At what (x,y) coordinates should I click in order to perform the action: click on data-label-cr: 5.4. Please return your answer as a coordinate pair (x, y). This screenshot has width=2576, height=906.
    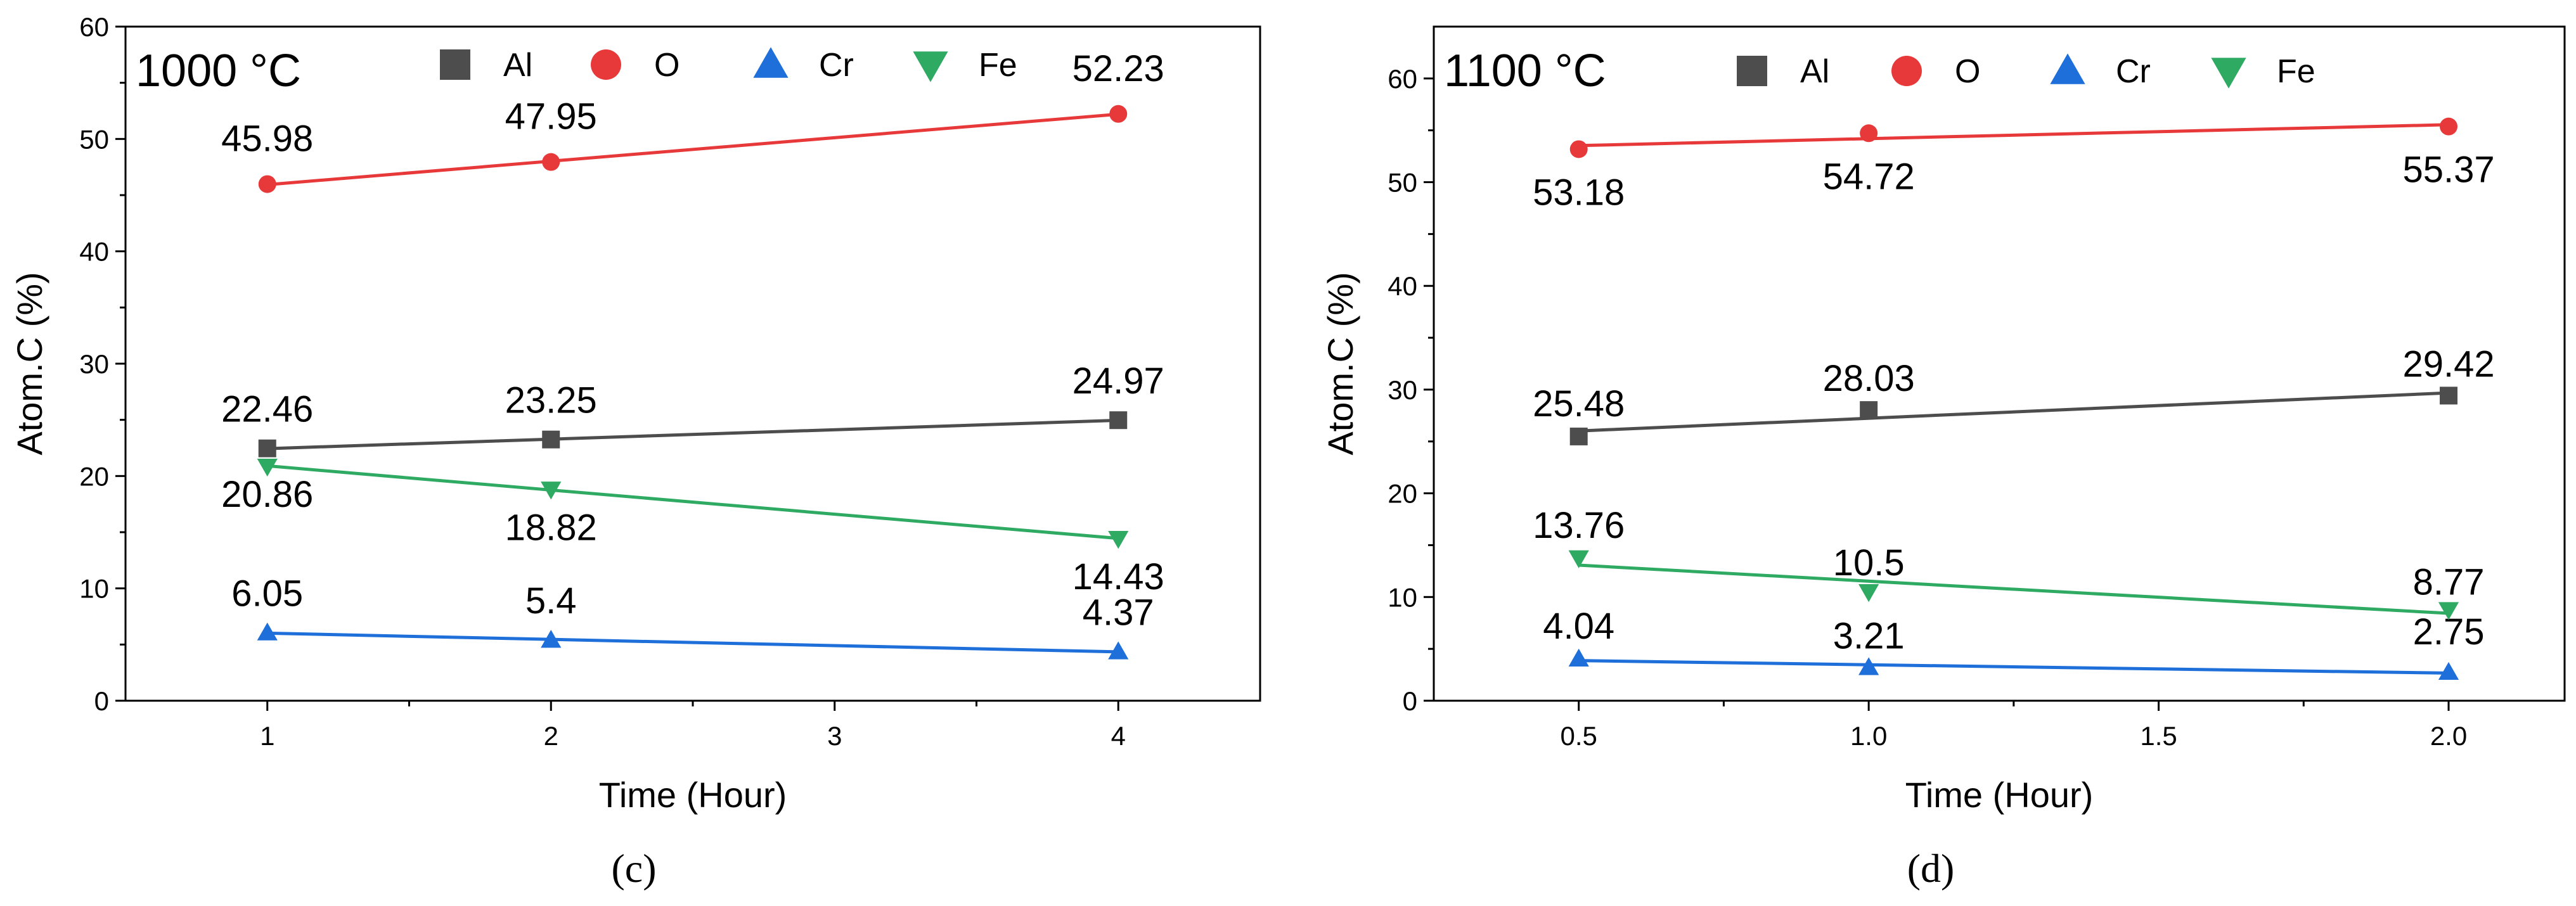
    Looking at the image, I should click on (551, 601).